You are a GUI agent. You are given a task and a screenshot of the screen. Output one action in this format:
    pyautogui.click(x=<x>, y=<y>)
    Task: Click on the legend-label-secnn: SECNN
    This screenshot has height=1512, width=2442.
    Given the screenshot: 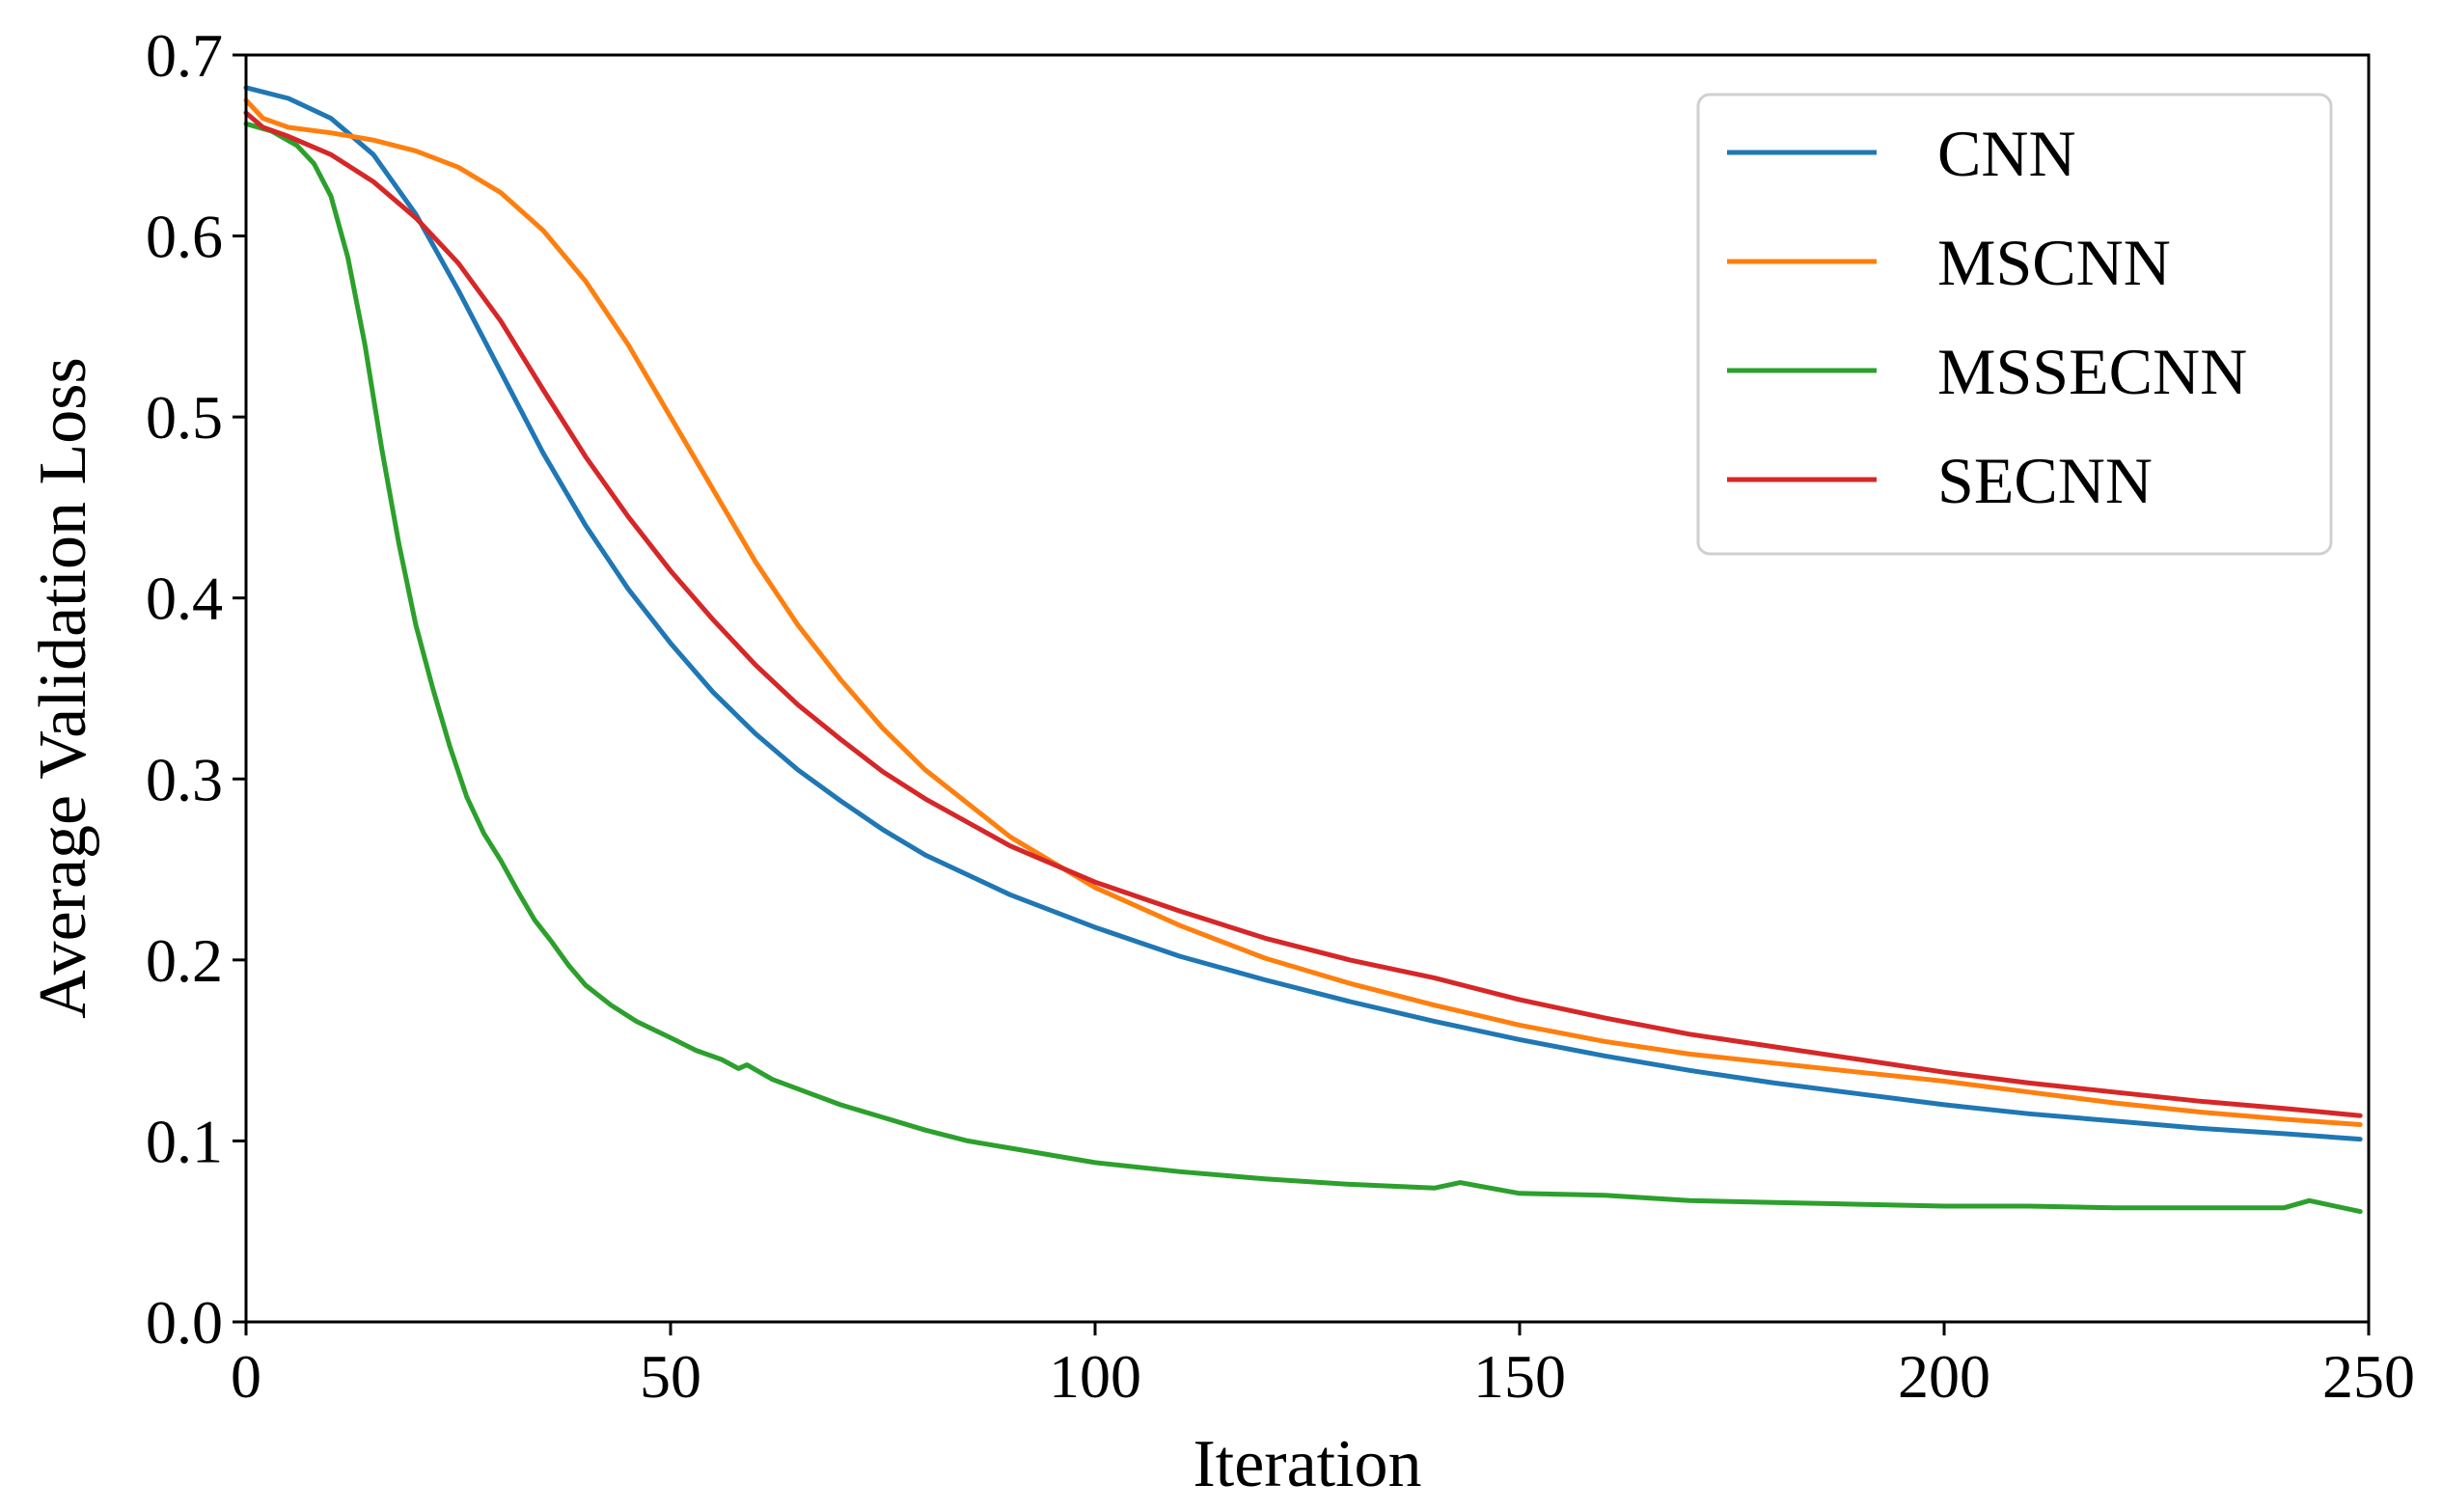 What is the action you would take?
    pyautogui.click(x=2045, y=480)
    